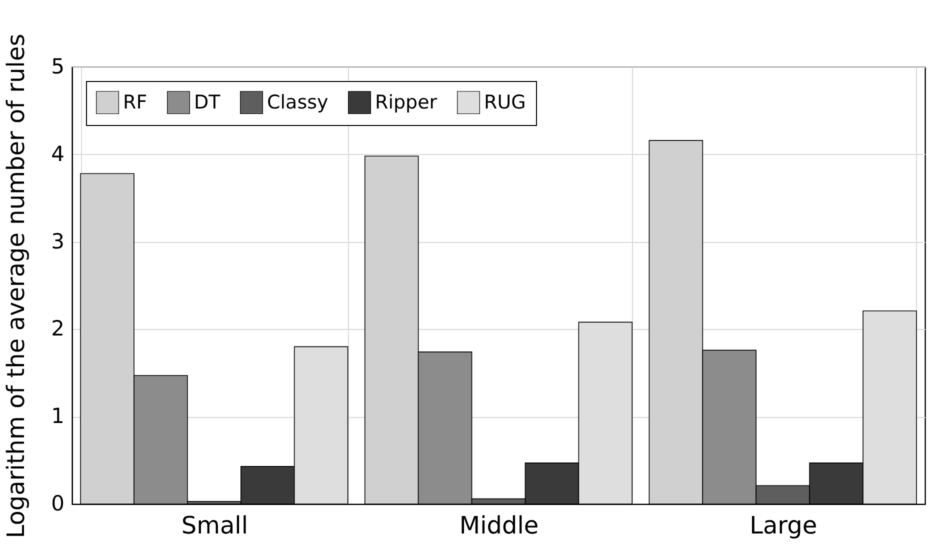 The width and height of the screenshot is (931, 546). I want to click on legend-label: Classy, so click(297, 103).